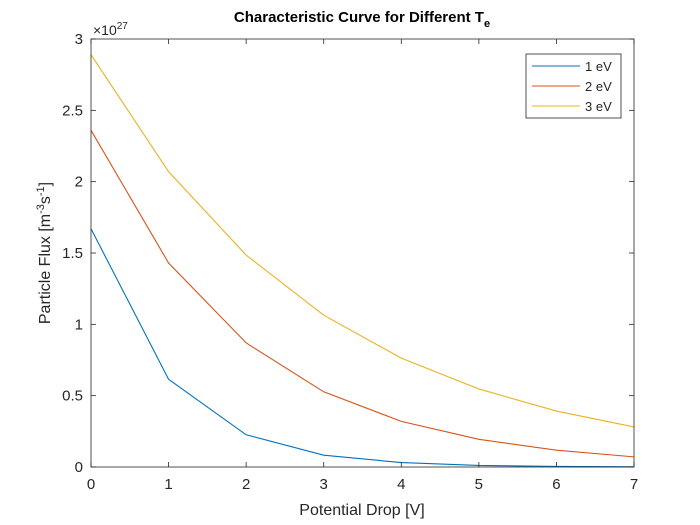 The height and width of the screenshot is (525, 700). What do you see at coordinates (573, 86) in the screenshot?
I see `legend: 1 eV 2 eV 3 eV` at bounding box center [573, 86].